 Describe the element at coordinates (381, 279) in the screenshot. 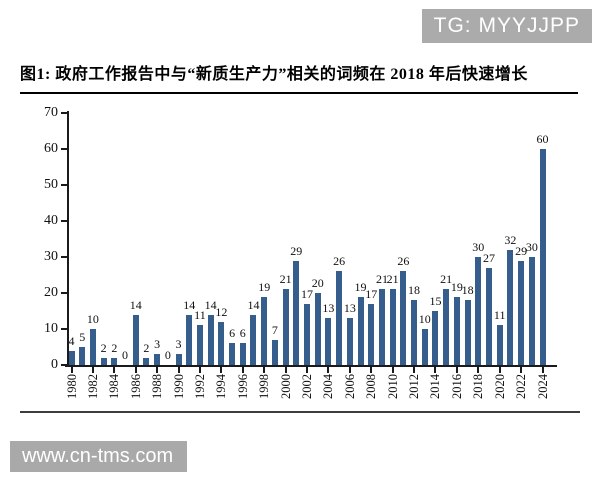

I see `bar-value-label-2009: 21` at that location.